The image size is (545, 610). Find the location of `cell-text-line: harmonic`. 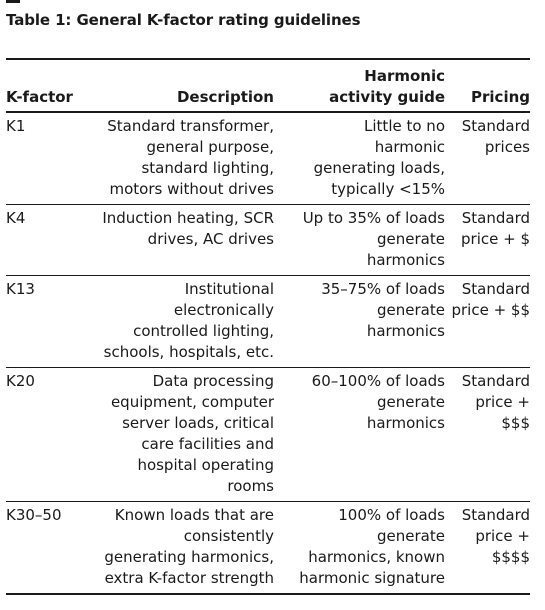

cell-text-line: harmonic is located at coordinates (409, 147).